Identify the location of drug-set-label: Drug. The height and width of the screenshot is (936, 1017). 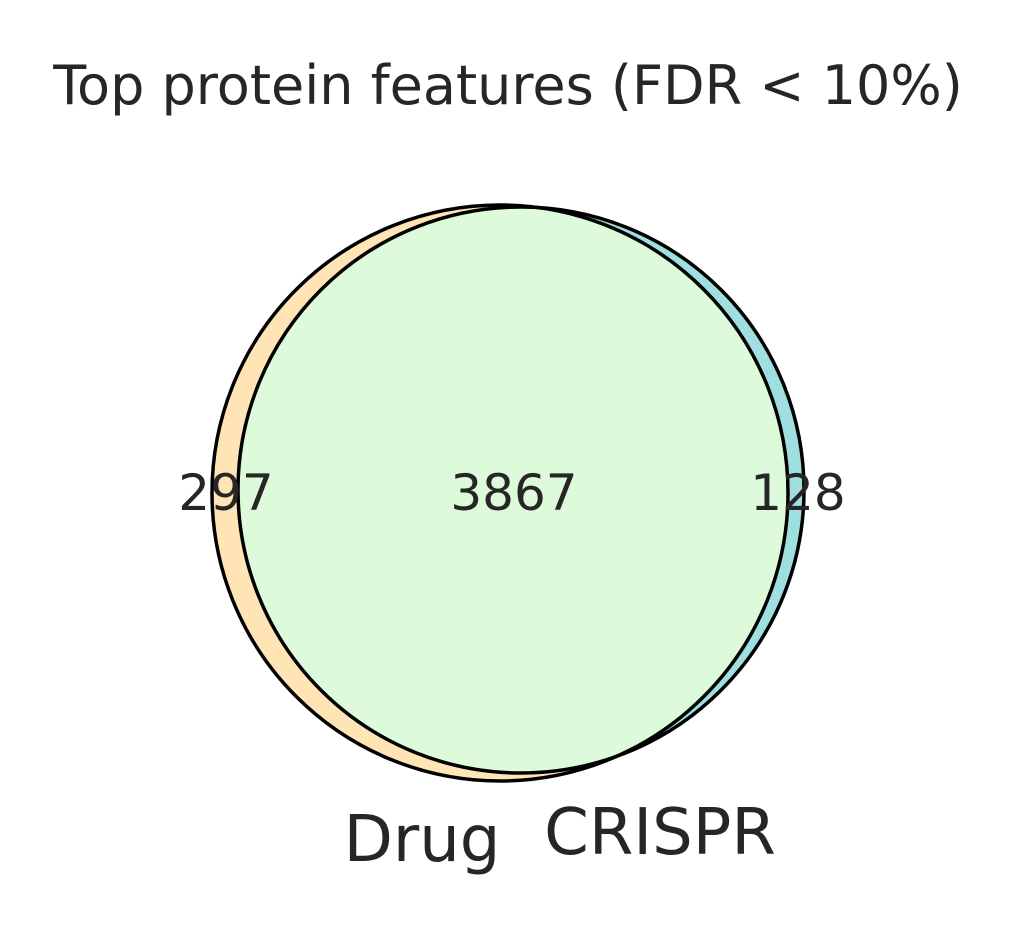
(422, 840).